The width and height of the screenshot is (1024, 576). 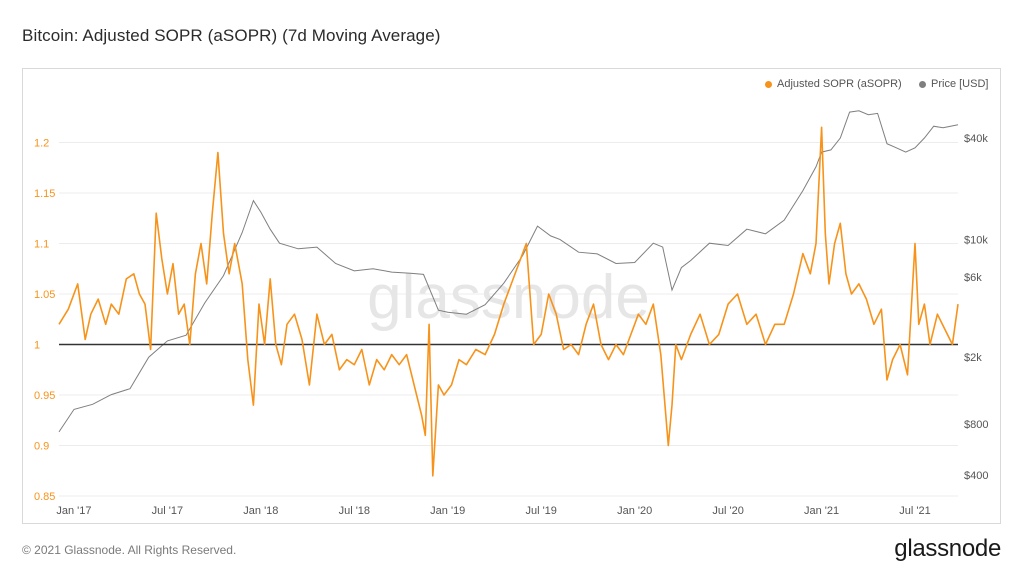 I want to click on y-right-tick-label: $40k, so click(x=976, y=139).